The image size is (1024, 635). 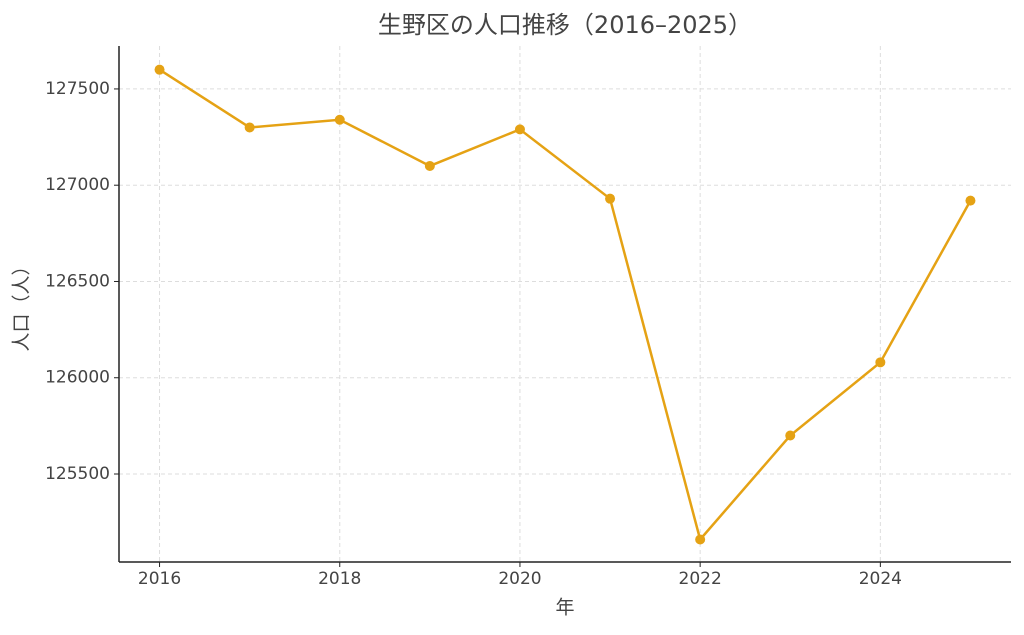 What do you see at coordinates (159, 579) in the screenshot?
I see `x-tick-label: 2016` at bounding box center [159, 579].